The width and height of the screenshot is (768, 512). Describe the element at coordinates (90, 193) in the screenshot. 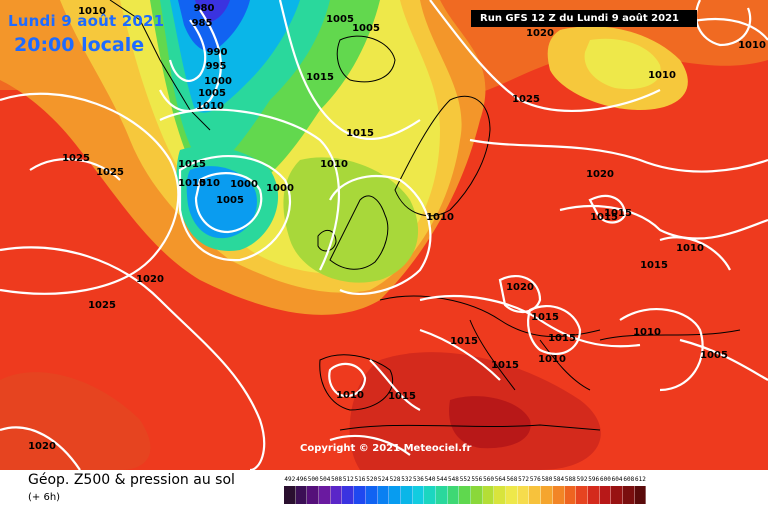

I see `isobar-1020-west` at that location.